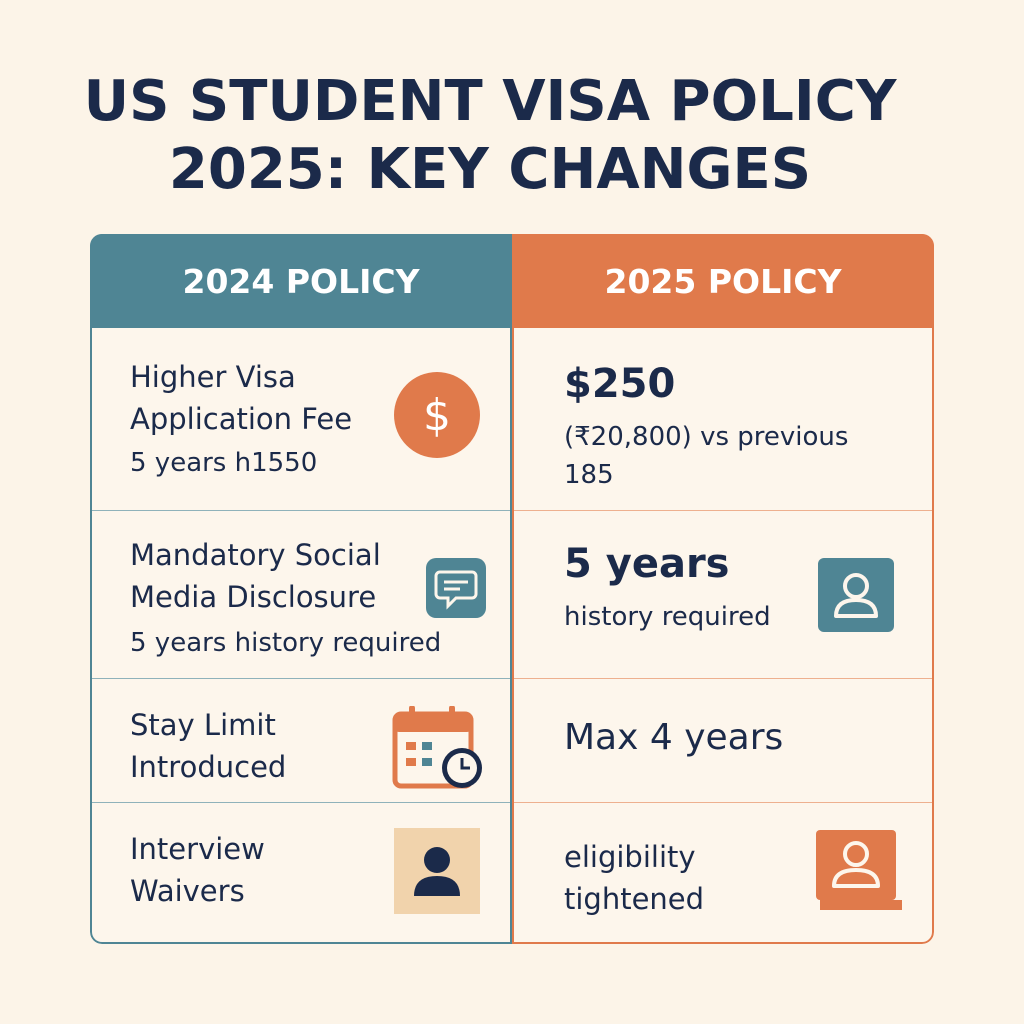 Image resolution: width=1024 pixels, height=1024 pixels. Describe the element at coordinates (704, 588) in the screenshot. I see `row-2-right-text: 5 years history required` at that location.